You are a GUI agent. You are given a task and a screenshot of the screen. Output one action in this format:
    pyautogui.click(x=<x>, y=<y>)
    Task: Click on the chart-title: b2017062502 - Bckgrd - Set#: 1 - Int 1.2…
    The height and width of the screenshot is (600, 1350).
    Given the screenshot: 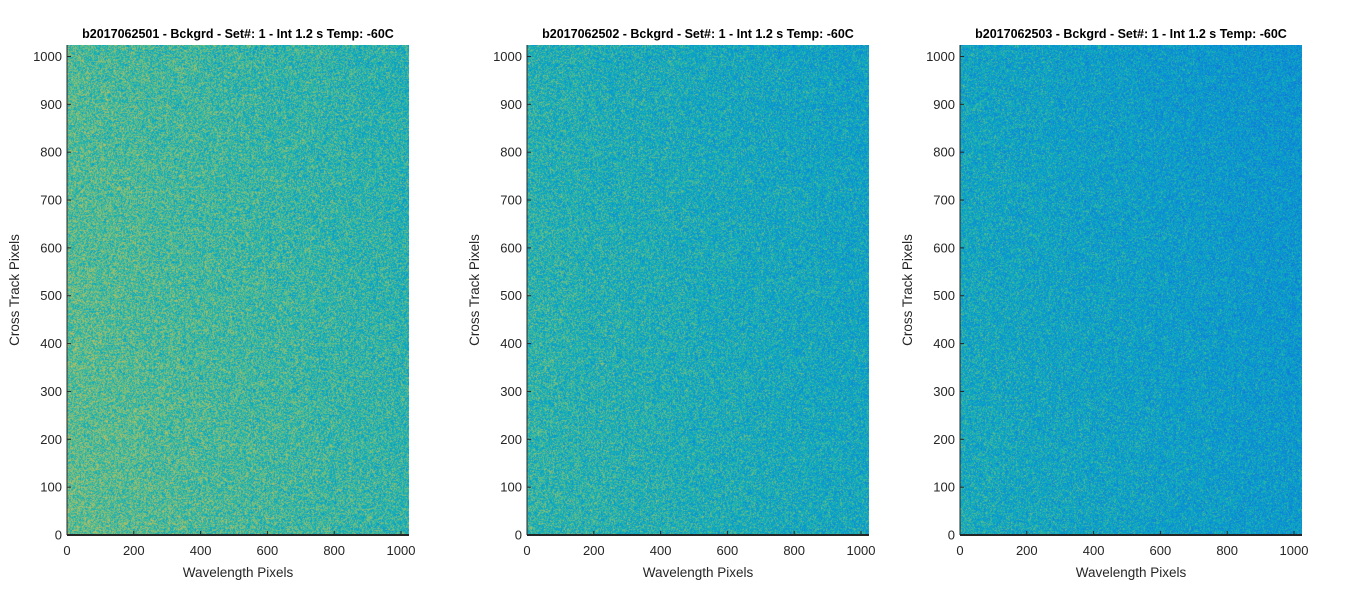 What is the action you would take?
    pyautogui.click(x=698, y=34)
    